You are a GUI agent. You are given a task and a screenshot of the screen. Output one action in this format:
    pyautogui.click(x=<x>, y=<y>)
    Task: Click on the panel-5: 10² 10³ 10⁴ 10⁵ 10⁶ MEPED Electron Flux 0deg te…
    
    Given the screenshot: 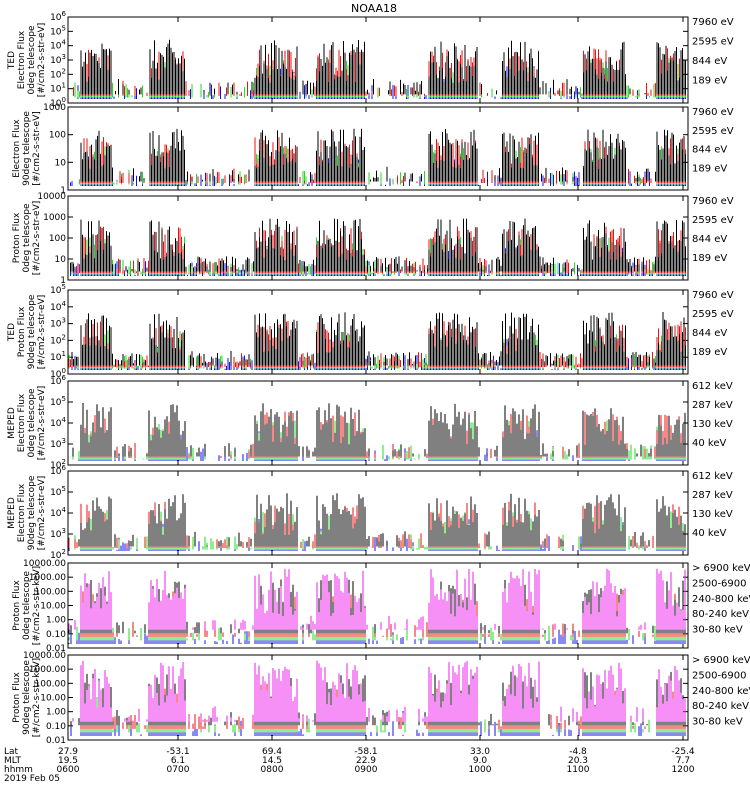 What is the action you would take?
    pyautogui.click(x=370, y=422)
    